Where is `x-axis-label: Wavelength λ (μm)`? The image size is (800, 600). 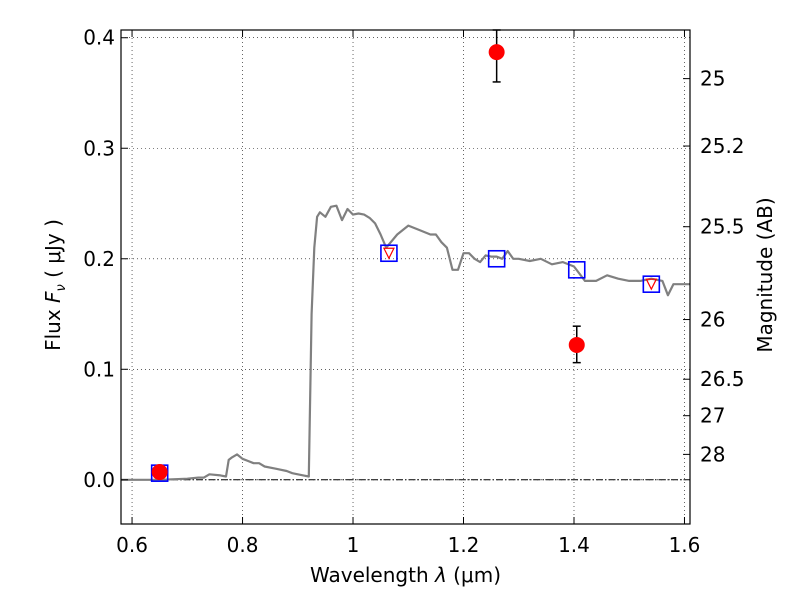
x-axis-label: Wavelength λ (μm) is located at coordinates (405, 575).